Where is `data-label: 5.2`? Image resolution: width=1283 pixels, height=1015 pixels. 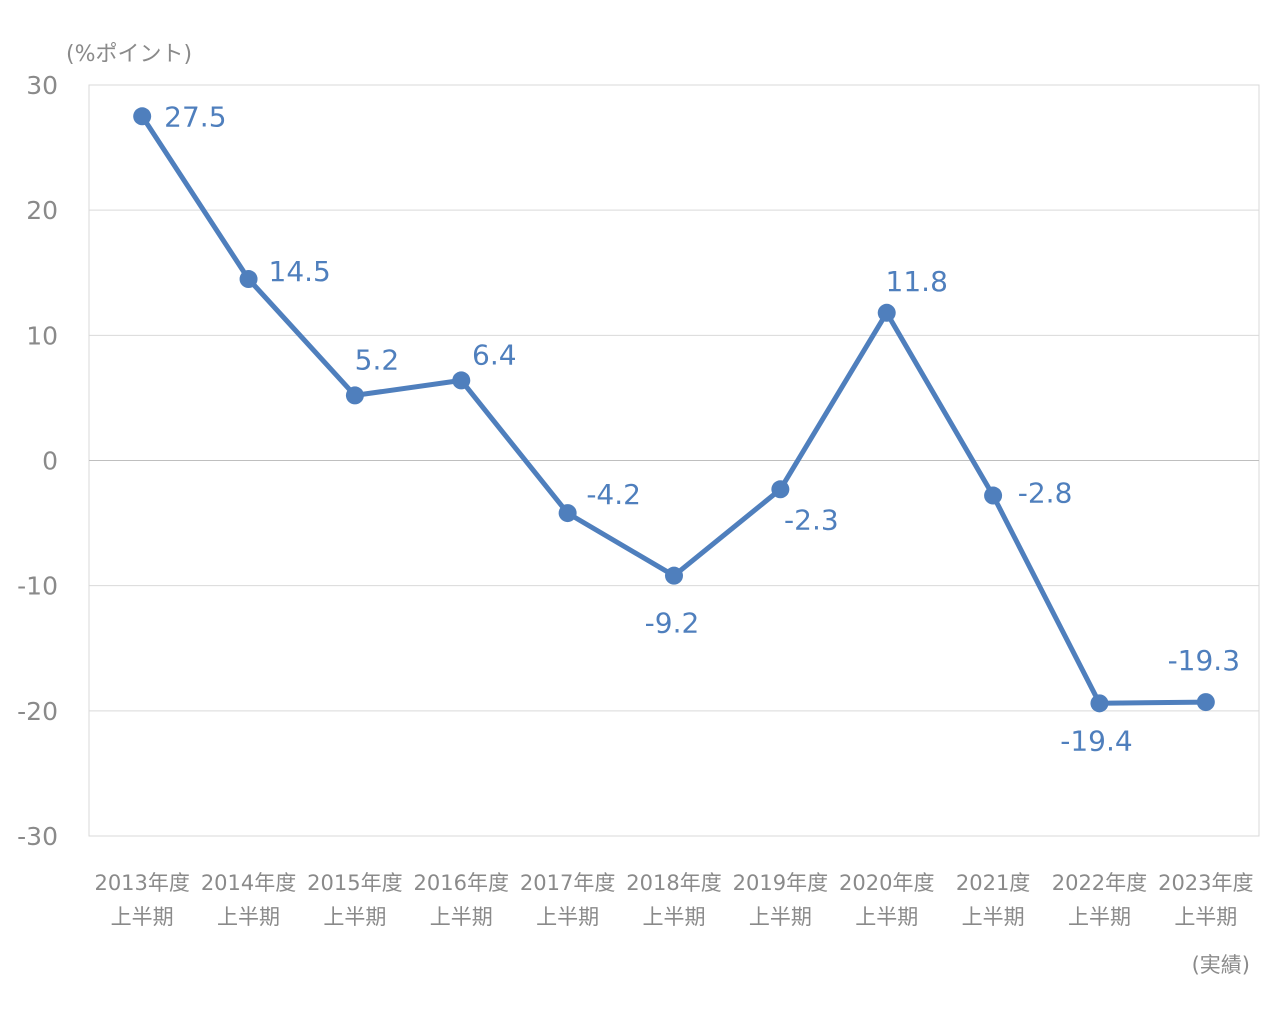 data-label: 5.2 is located at coordinates (377, 359).